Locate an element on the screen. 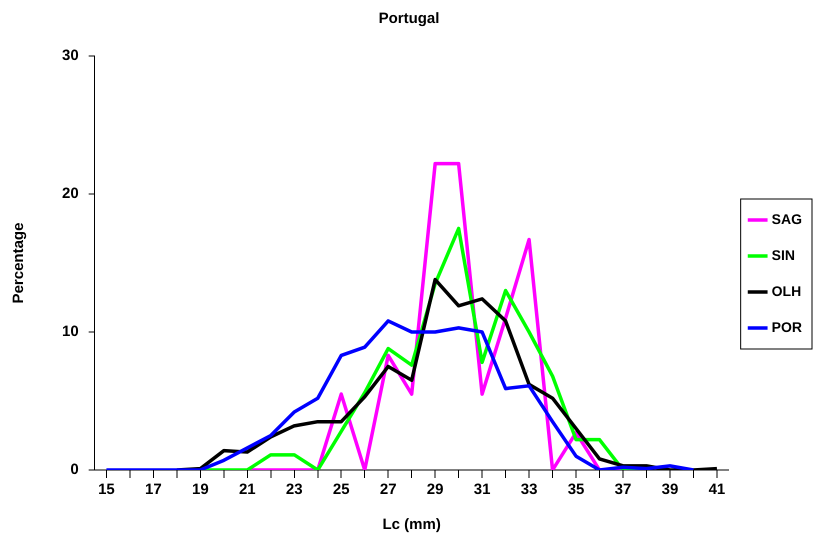  legend-label: OLH is located at coordinates (787, 290).